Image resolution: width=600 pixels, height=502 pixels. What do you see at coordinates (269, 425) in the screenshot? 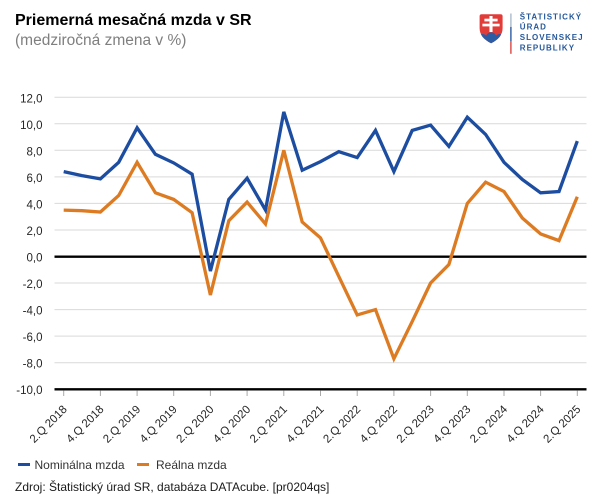
I see `svg-text: 2.Q 2021` at bounding box center [269, 425].